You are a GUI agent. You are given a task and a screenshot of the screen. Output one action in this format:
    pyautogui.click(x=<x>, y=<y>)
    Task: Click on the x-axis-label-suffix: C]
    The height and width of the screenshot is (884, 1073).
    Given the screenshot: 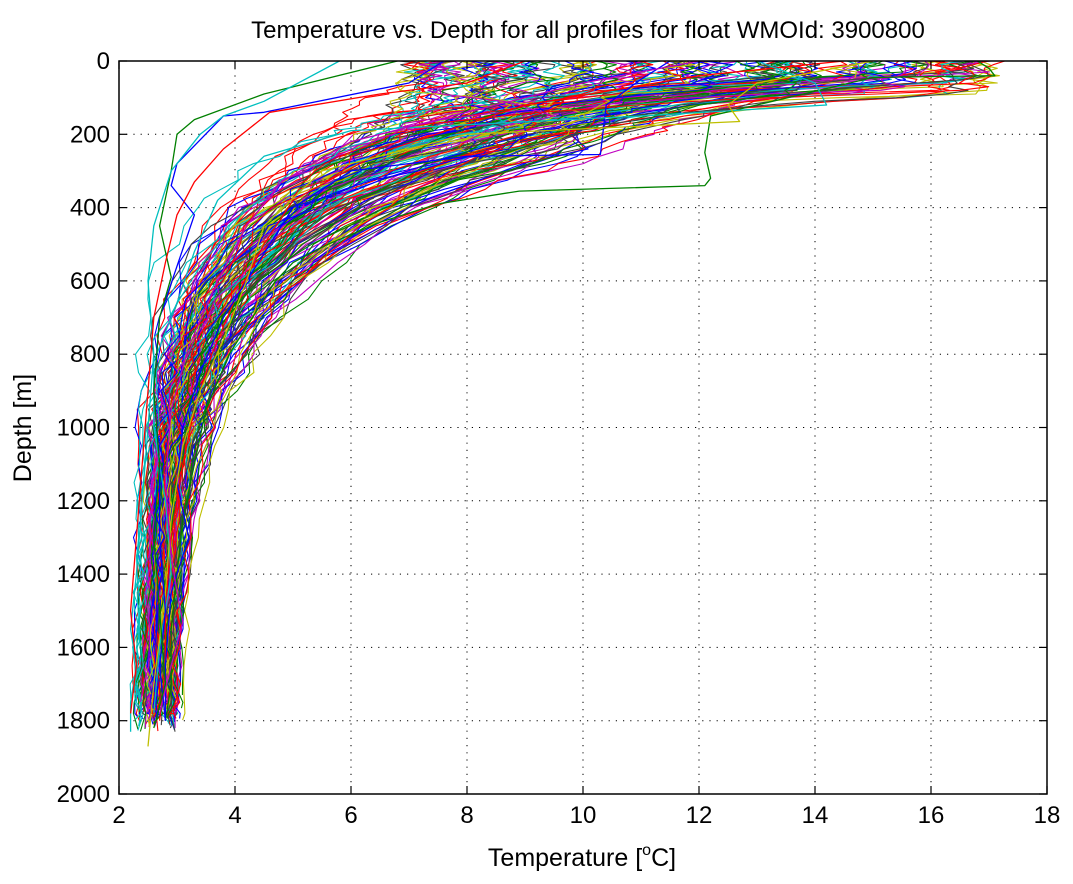 What is the action you would take?
    pyautogui.click(x=663, y=858)
    